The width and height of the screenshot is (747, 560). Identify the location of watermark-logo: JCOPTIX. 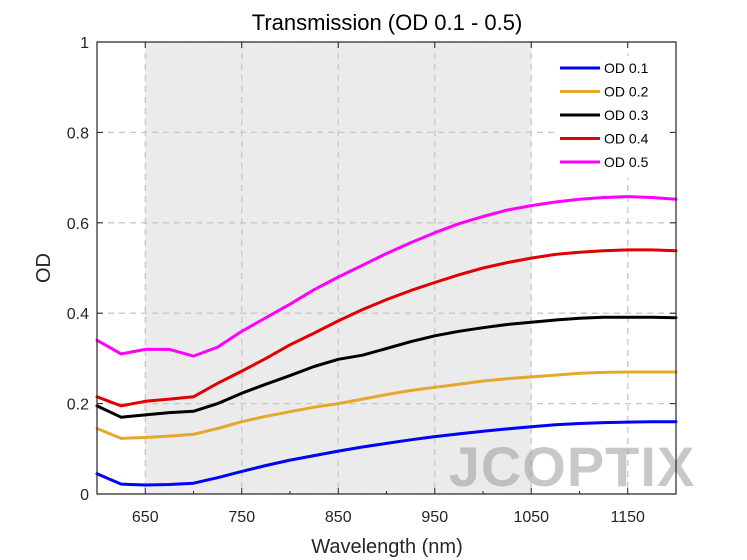
(572, 466).